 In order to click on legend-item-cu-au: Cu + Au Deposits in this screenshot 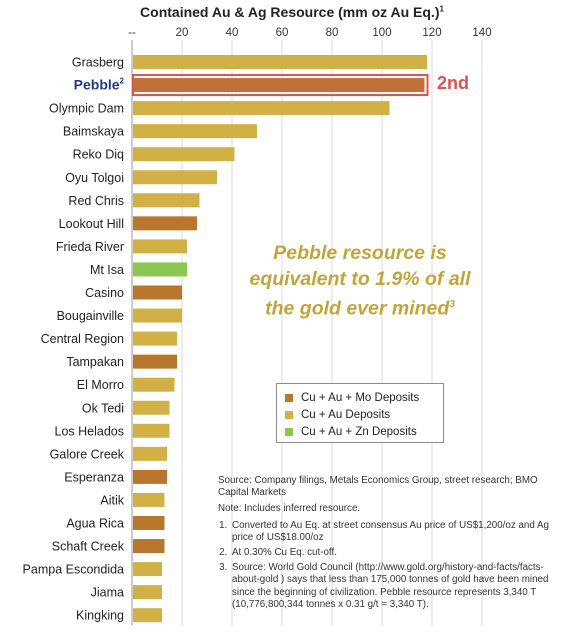, I will do `click(360, 414)`.